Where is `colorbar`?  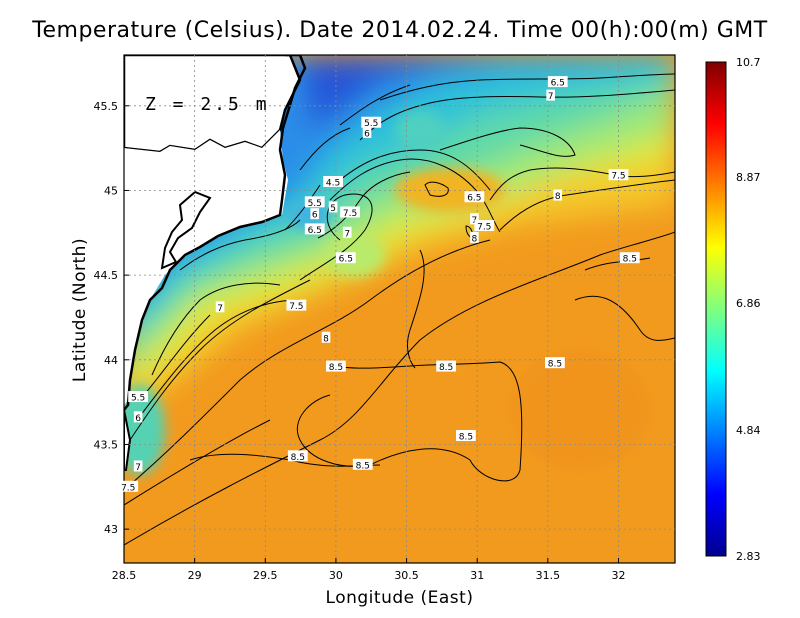 colorbar is located at coordinates (716, 309).